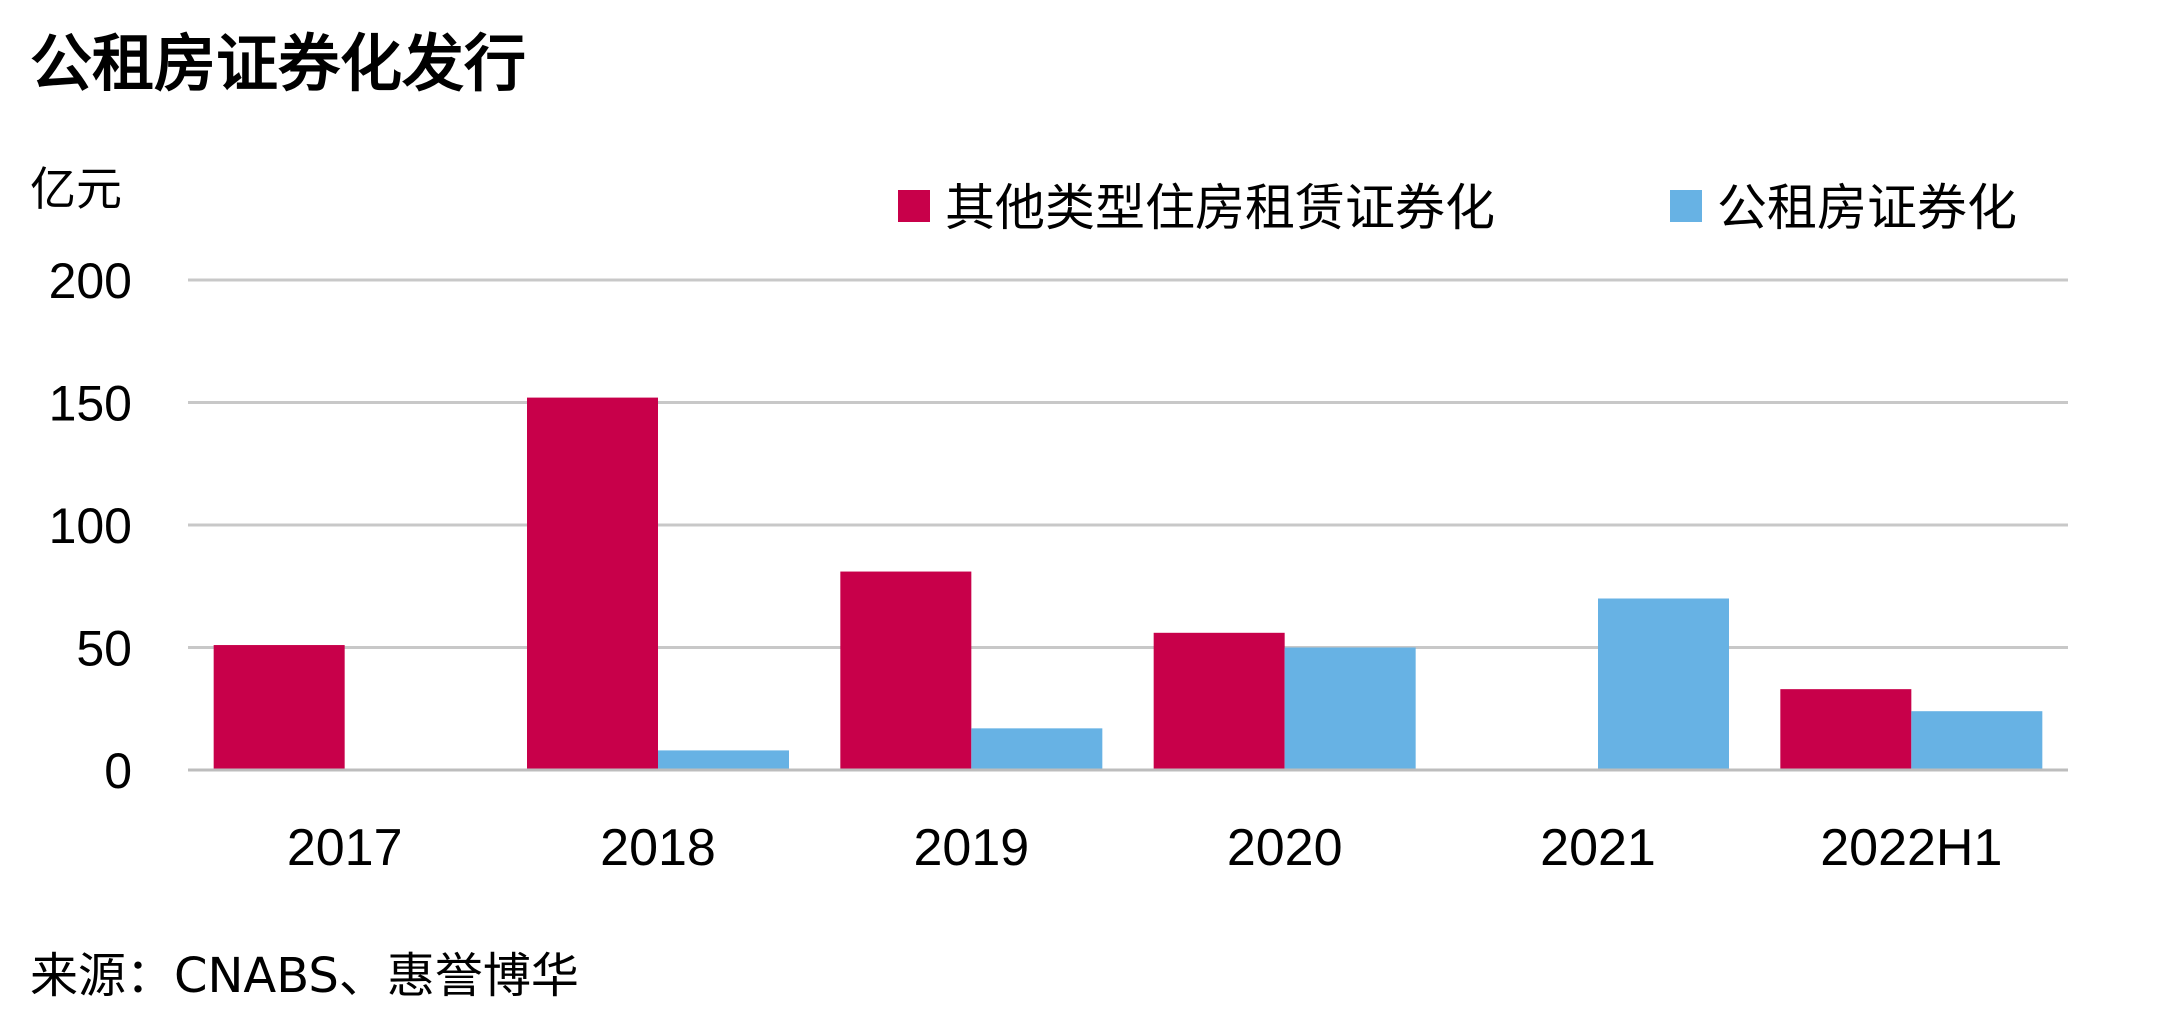  Describe the element at coordinates (1219, 701) in the screenshot. I see `bar-series-0-2020` at that location.